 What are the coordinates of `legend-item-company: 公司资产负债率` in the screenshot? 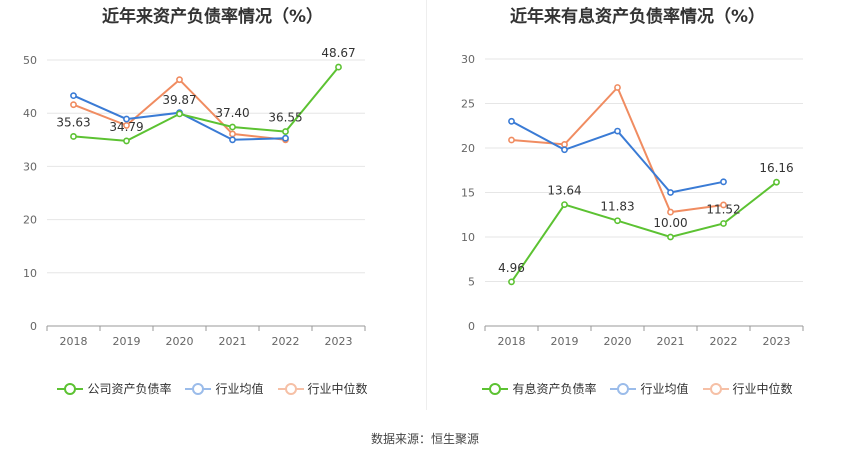 It's located at (114, 388).